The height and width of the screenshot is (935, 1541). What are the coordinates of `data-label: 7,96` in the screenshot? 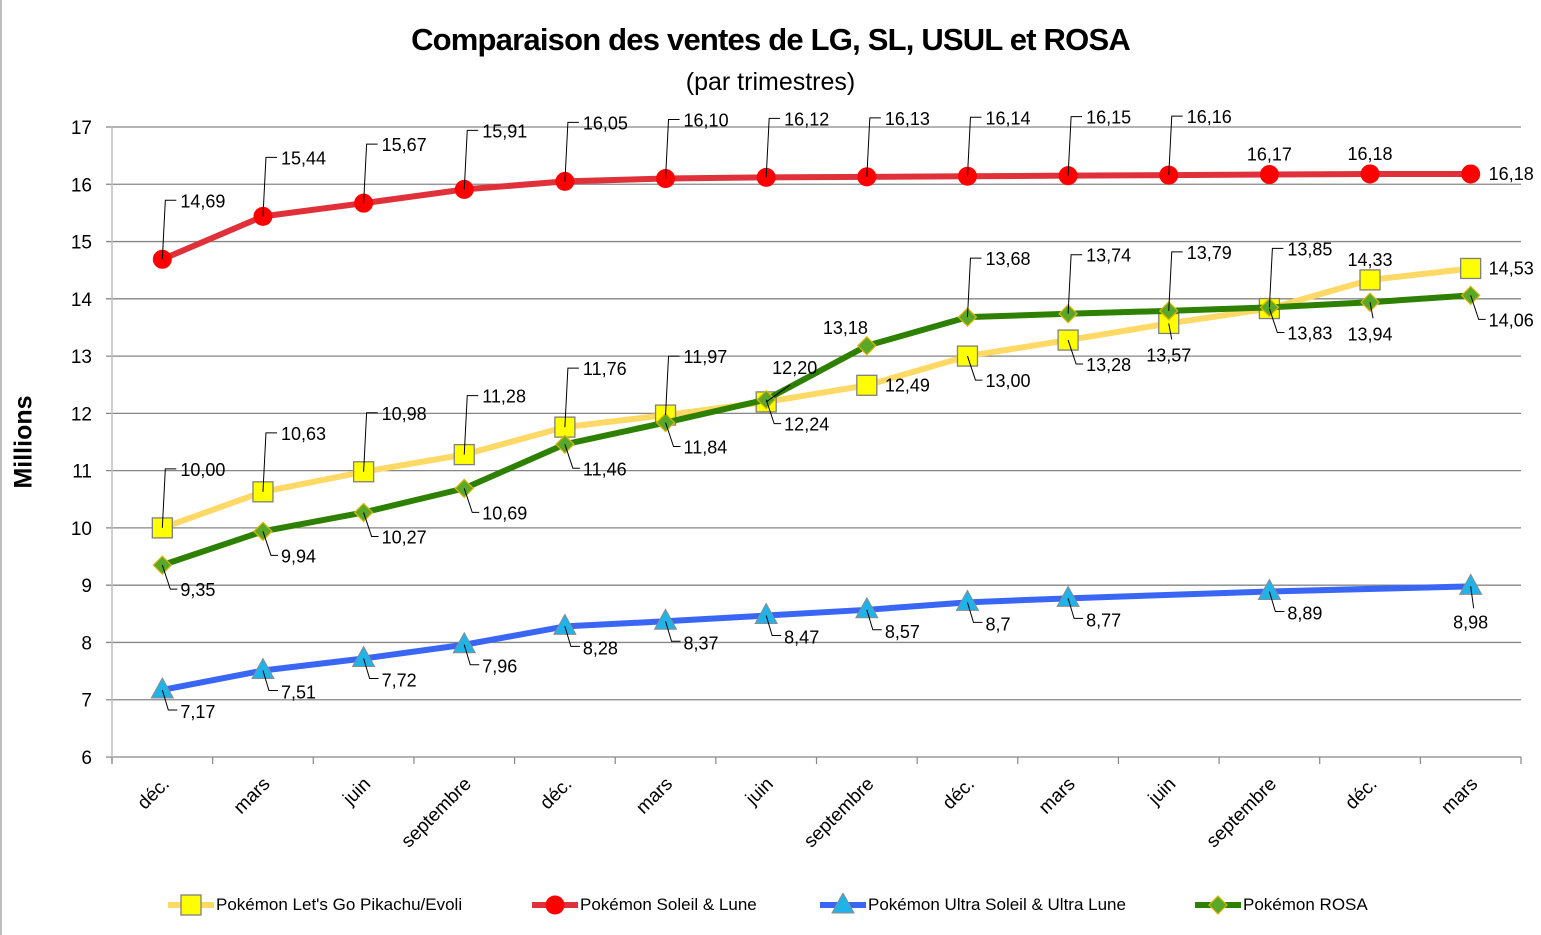 It's located at (499, 667).